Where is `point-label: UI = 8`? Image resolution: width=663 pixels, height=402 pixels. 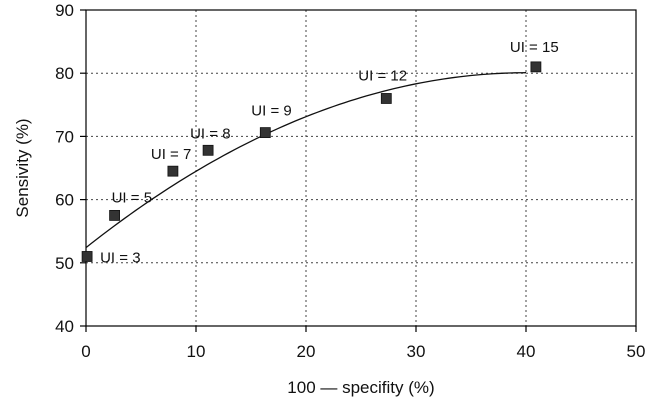
point-label: UI = 8 is located at coordinates (210, 133).